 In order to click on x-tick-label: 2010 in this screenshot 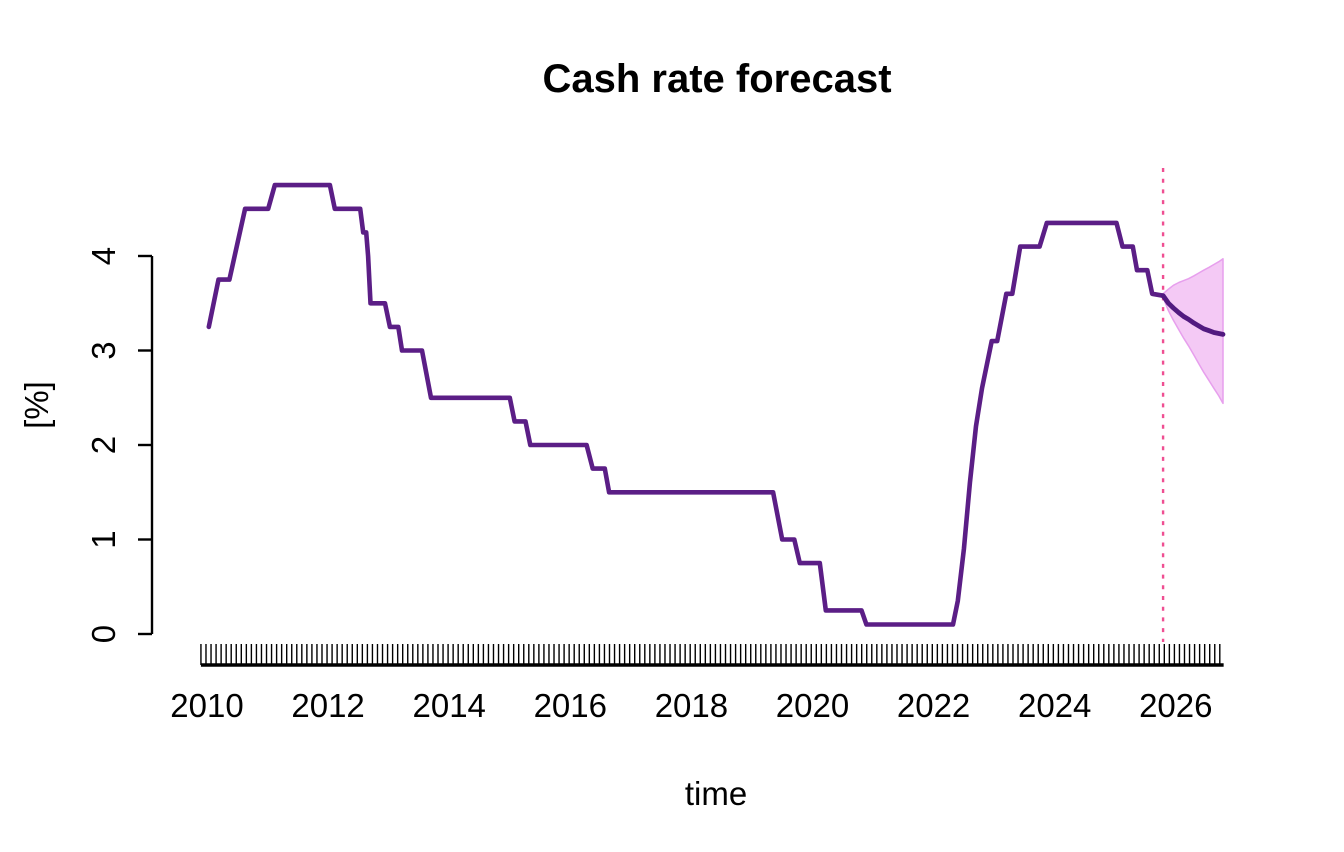, I will do `click(206, 705)`.